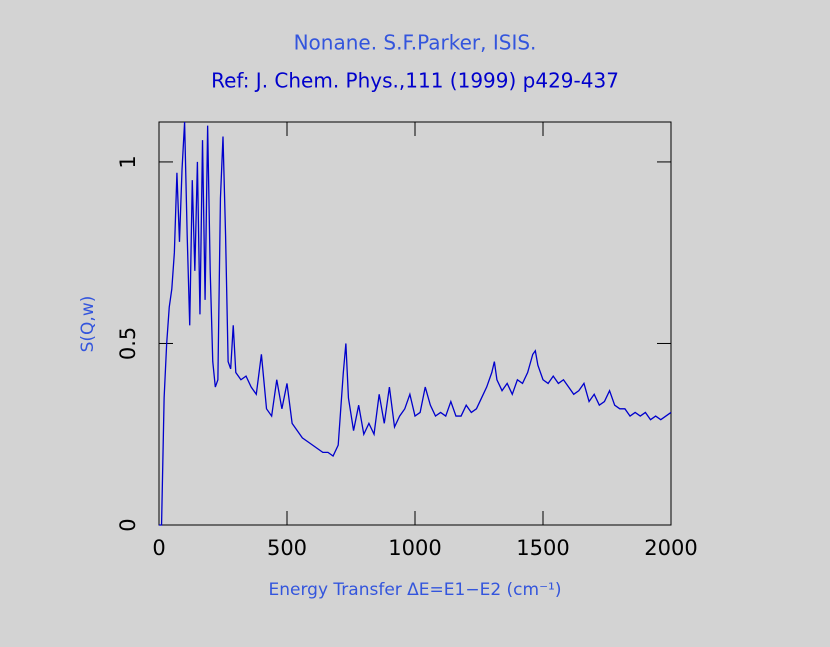 This screenshot has height=647, width=830. What do you see at coordinates (414, 590) in the screenshot?
I see `x-axis-label: Energy Transfer ΔE=E1−E2 (cm⁻¹)` at bounding box center [414, 590].